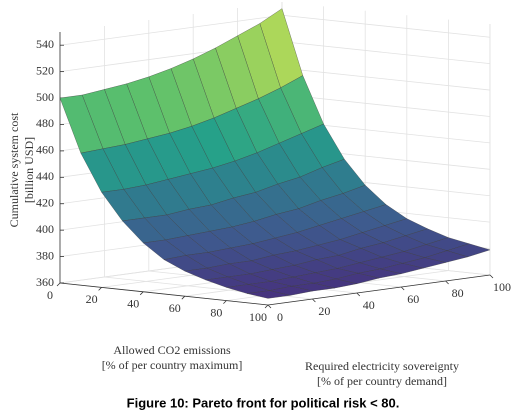 The width and height of the screenshot is (527, 416). I want to click on x-tick-label: 60, so click(175, 308).